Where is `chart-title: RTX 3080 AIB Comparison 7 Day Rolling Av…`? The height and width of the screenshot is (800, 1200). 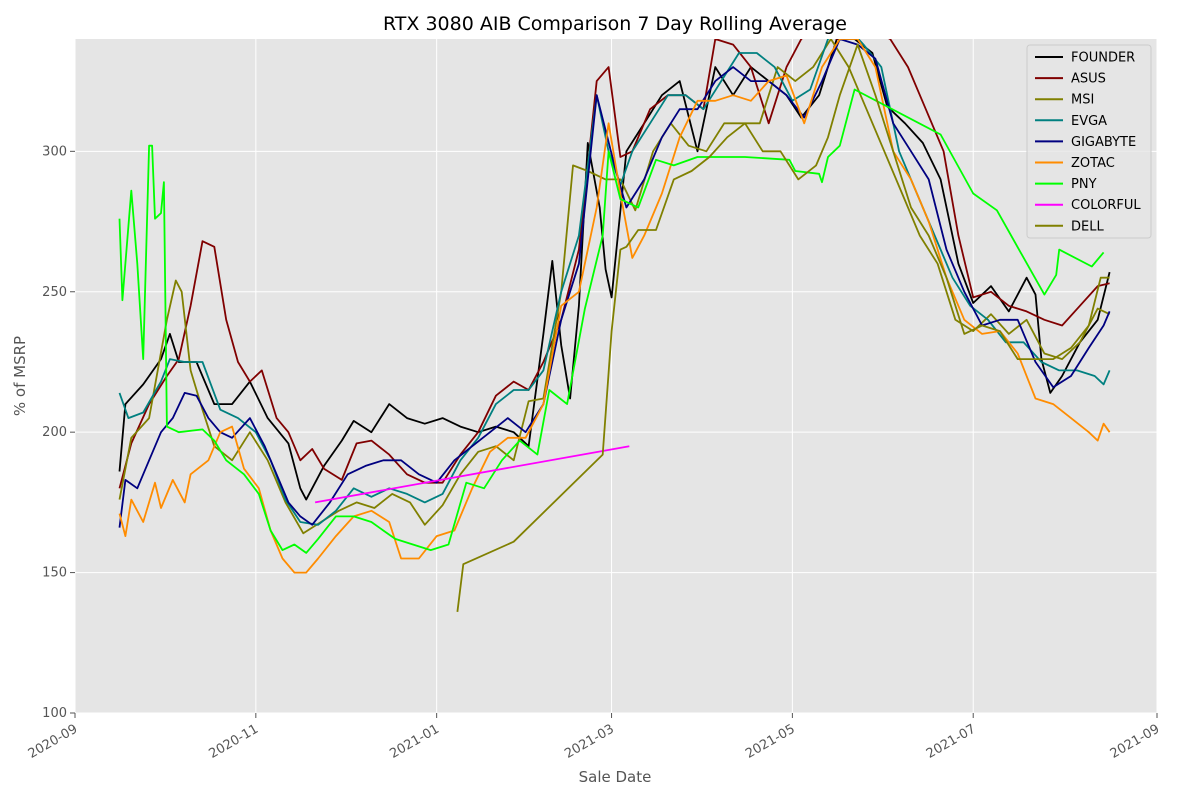 chart-title: RTX 3080 AIB Comparison 7 Day Rolling Av… is located at coordinates (615, 24).